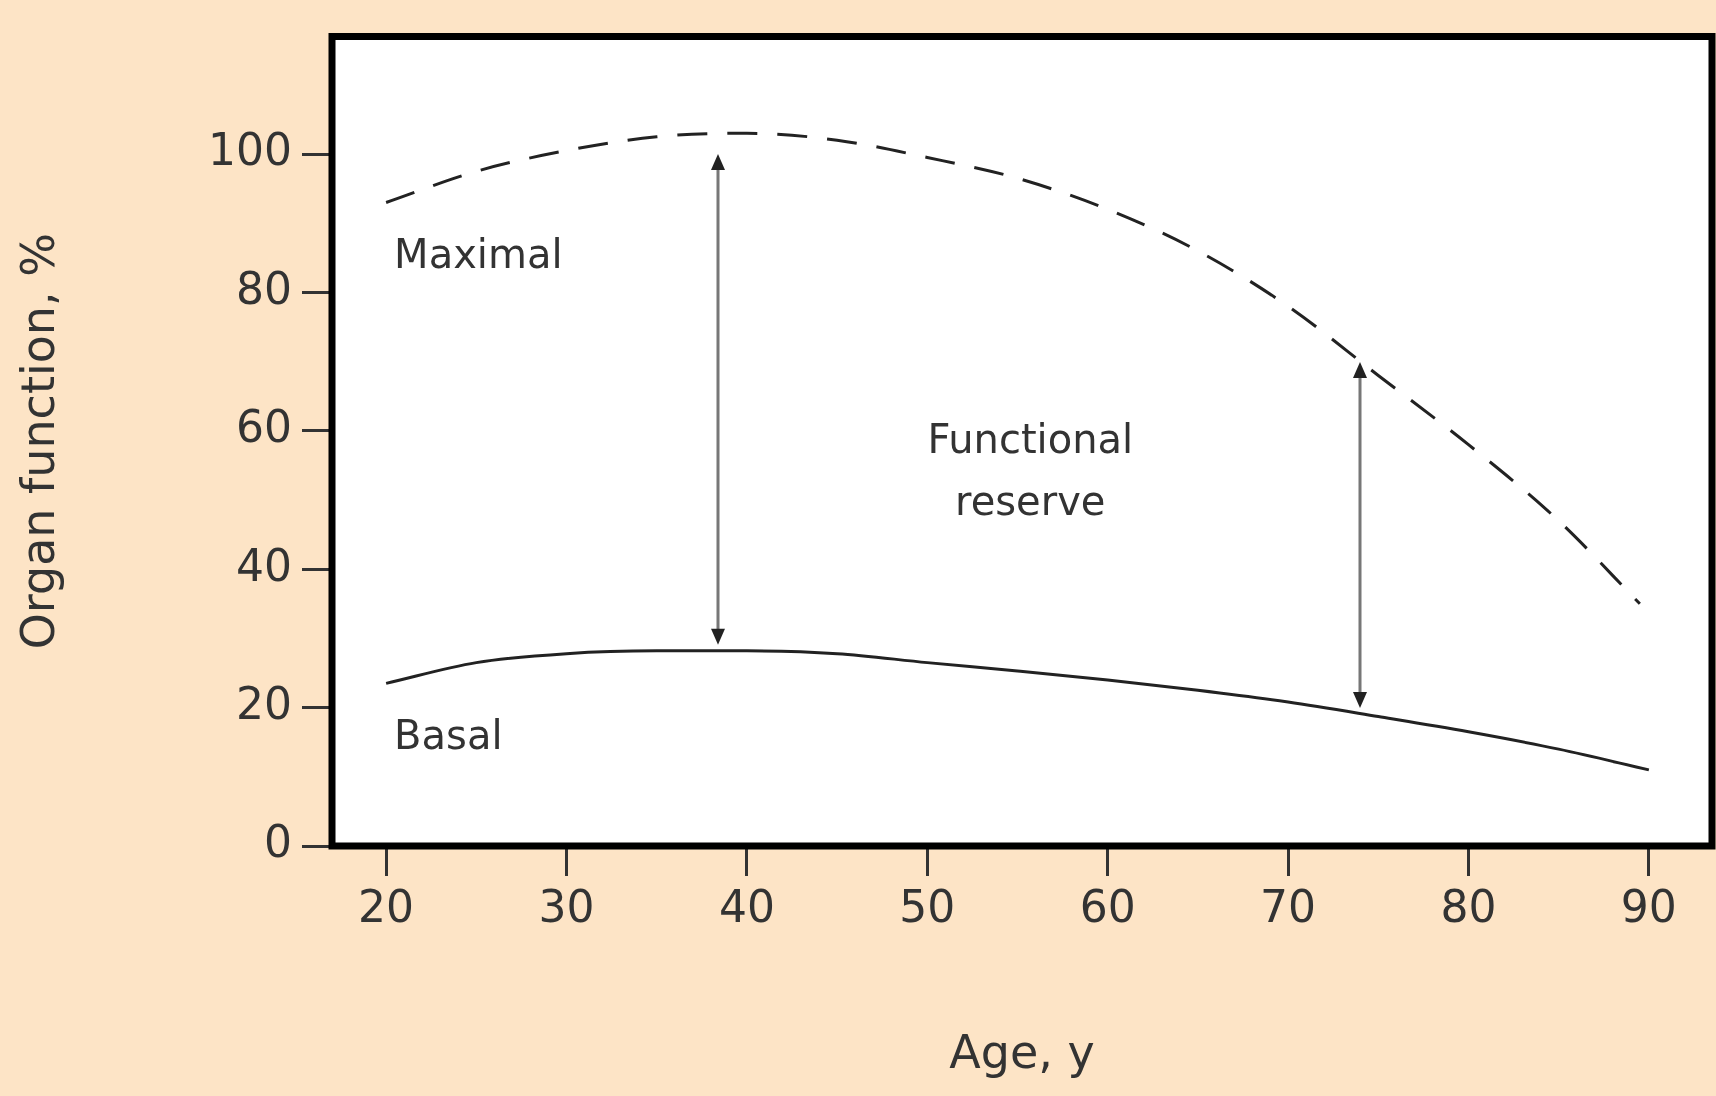  I want to click on x-axis-title: Age, y, so click(1022, 1052).